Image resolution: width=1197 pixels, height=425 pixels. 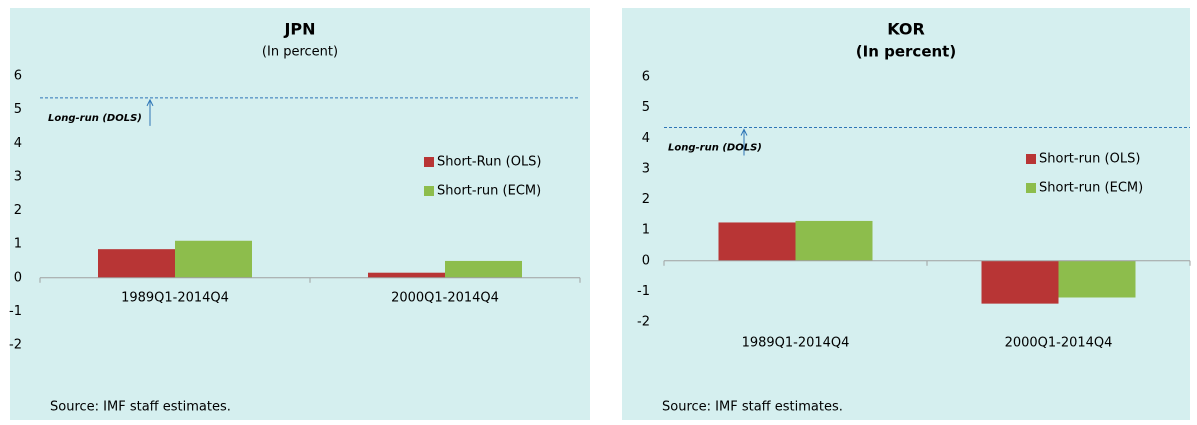 I want to click on chart-title: KOR, so click(x=906, y=29).